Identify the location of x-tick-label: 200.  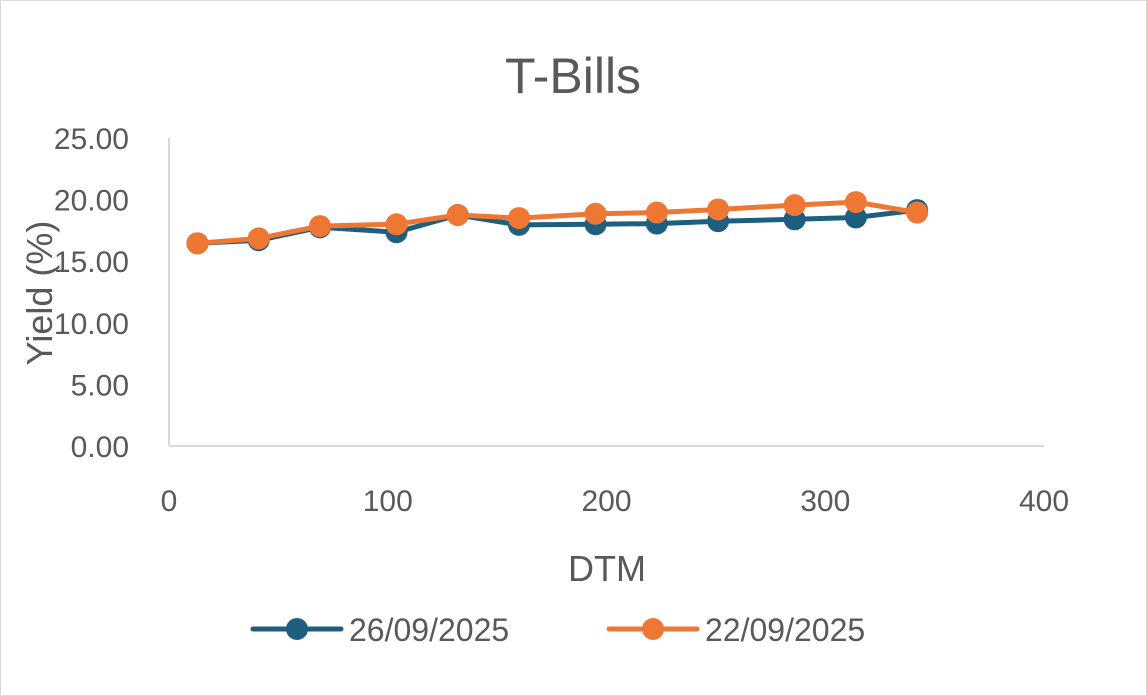
(606, 501).